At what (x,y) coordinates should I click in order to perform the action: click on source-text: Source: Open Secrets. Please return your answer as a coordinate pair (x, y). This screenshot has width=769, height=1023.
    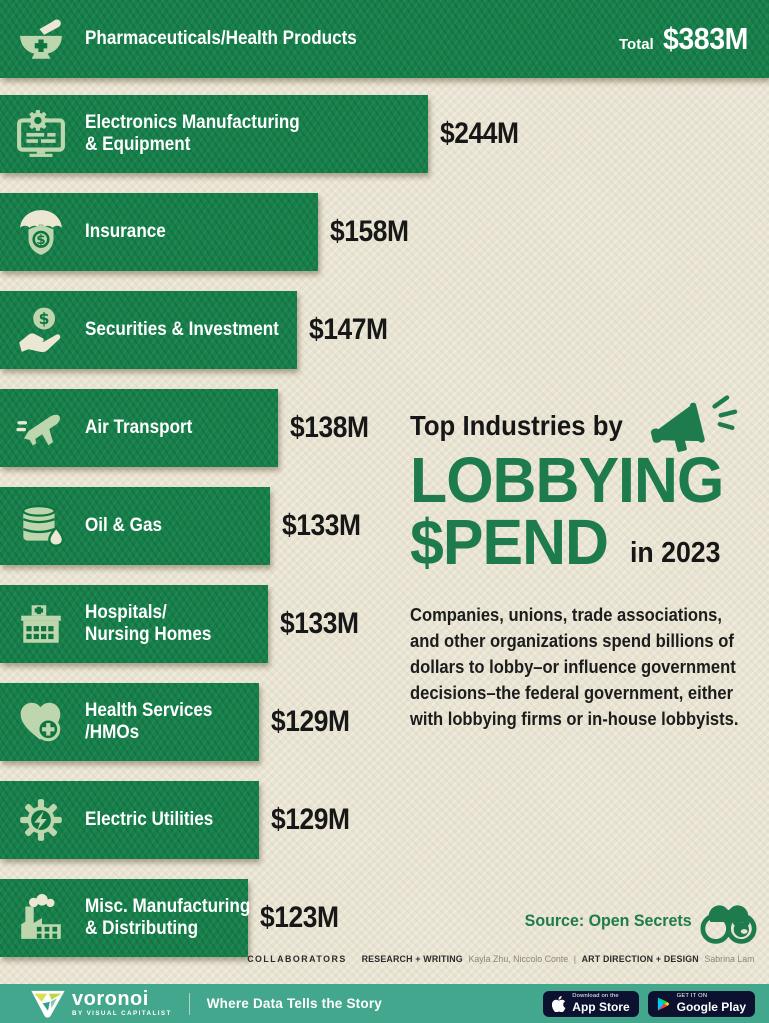
    Looking at the image, I should click on (608, 920).